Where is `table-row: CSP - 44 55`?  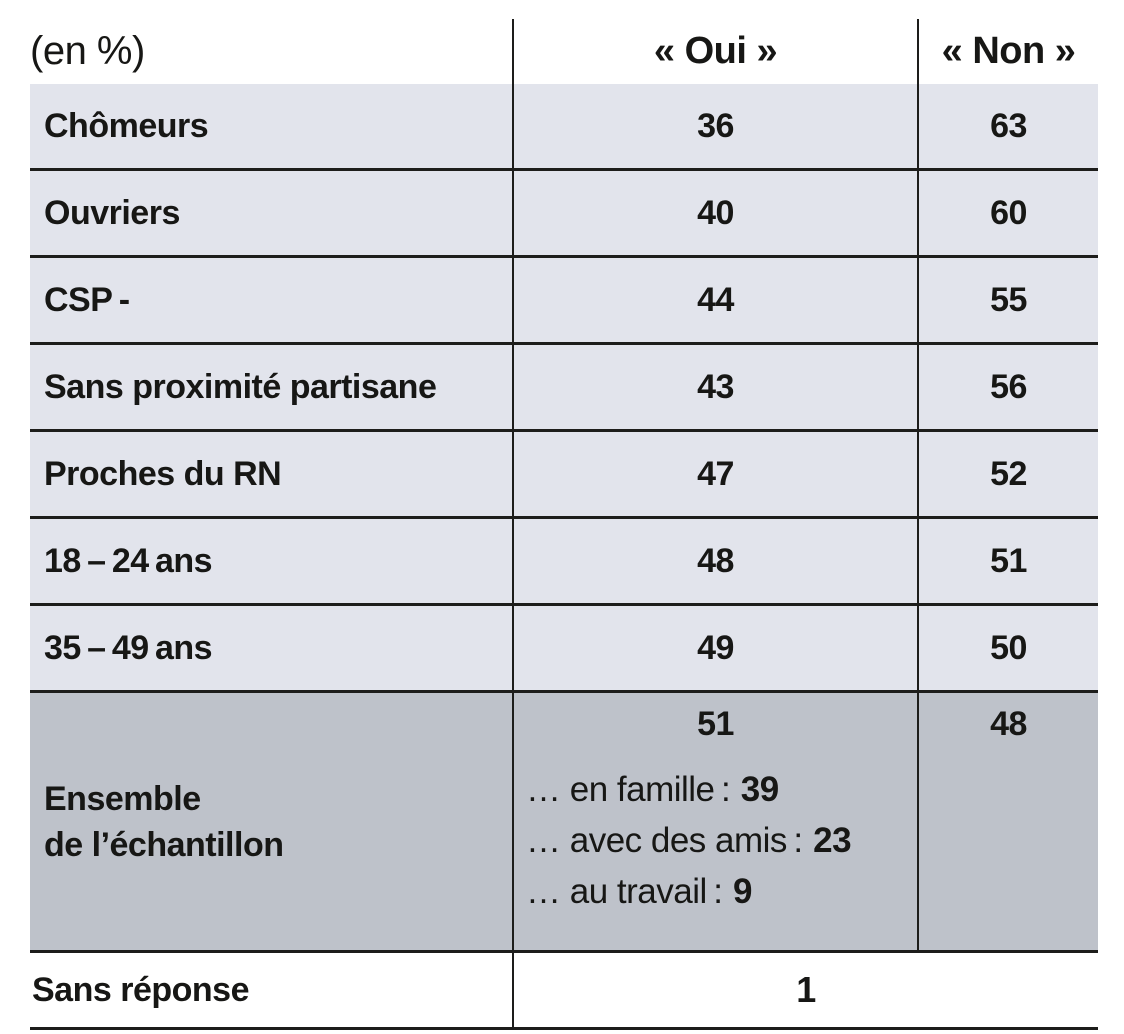
table-row: CSP - 44 55 is located at coordinates (564, 300).